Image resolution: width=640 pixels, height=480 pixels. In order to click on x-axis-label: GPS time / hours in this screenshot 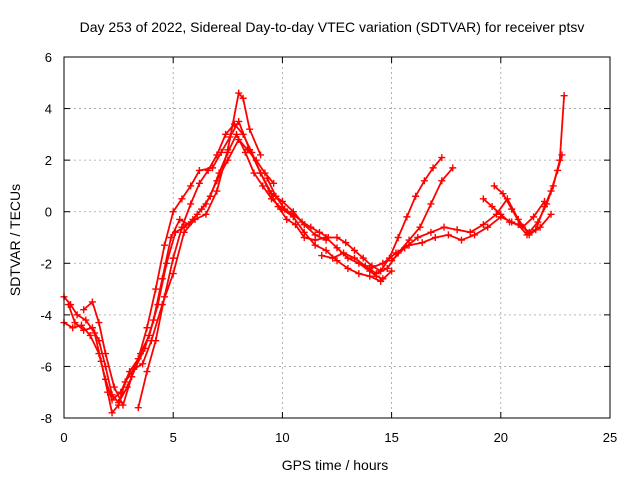, I will do `click(335, 465)`.